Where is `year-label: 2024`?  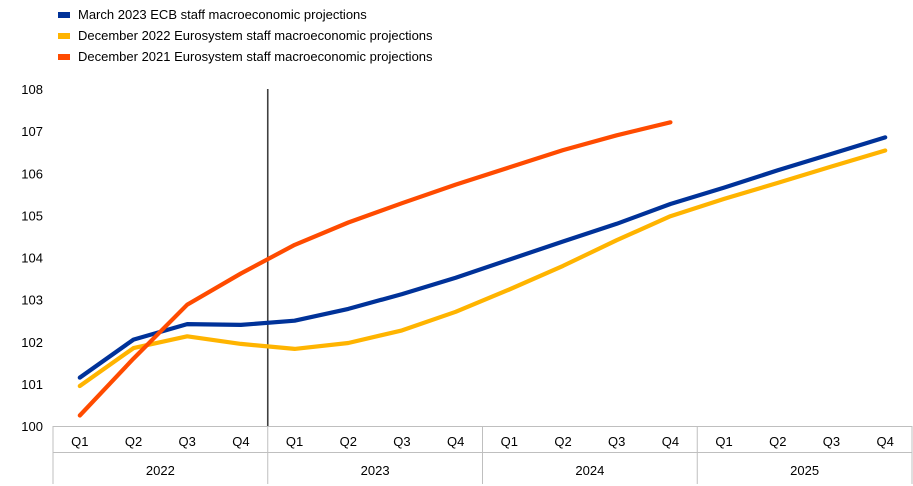 year-label: 2024 is located at coordinates (589, 470).